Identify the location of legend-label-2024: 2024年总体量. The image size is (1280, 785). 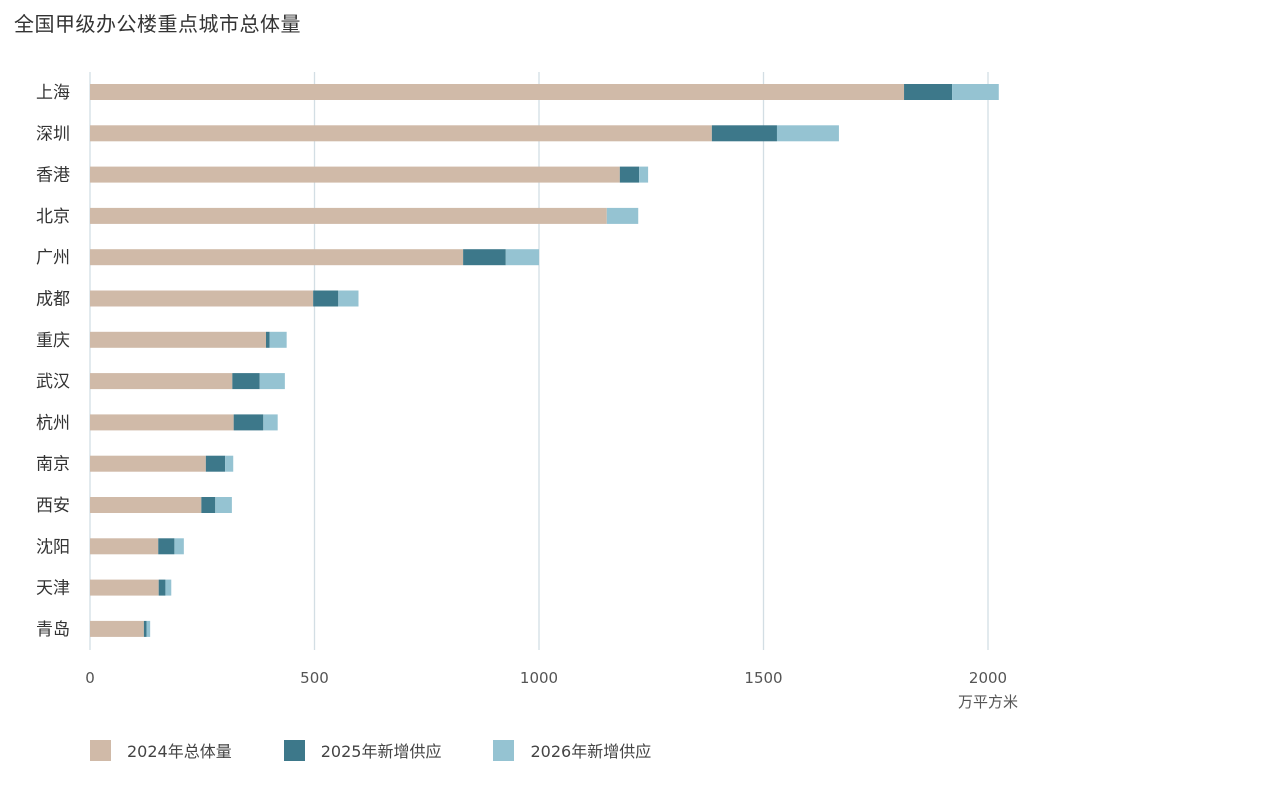
(179, 751).